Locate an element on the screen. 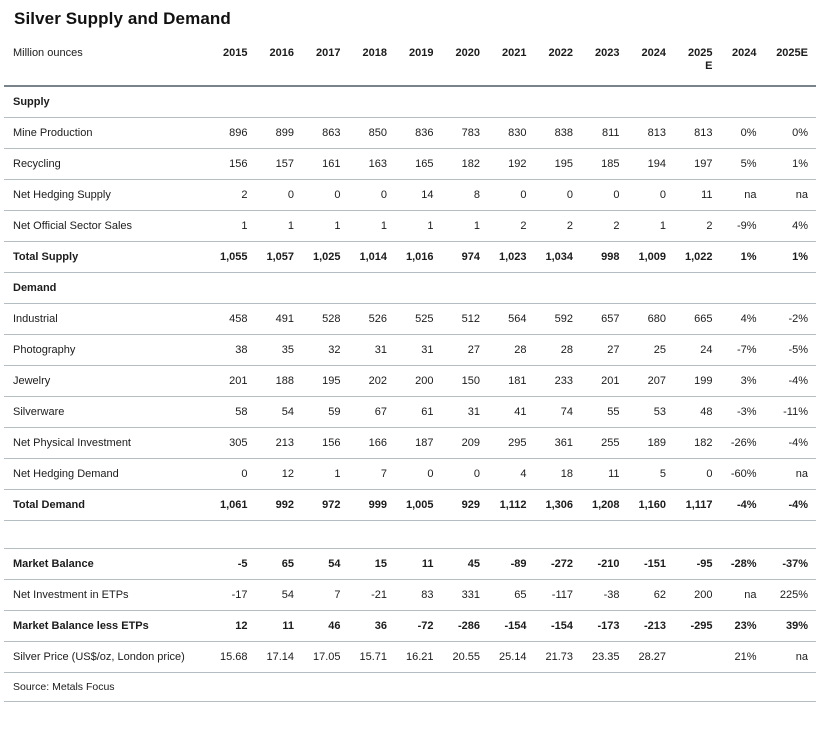 This screenshot has width=820, height=732. cell-value: 161 is located at coordinates (317, 164).